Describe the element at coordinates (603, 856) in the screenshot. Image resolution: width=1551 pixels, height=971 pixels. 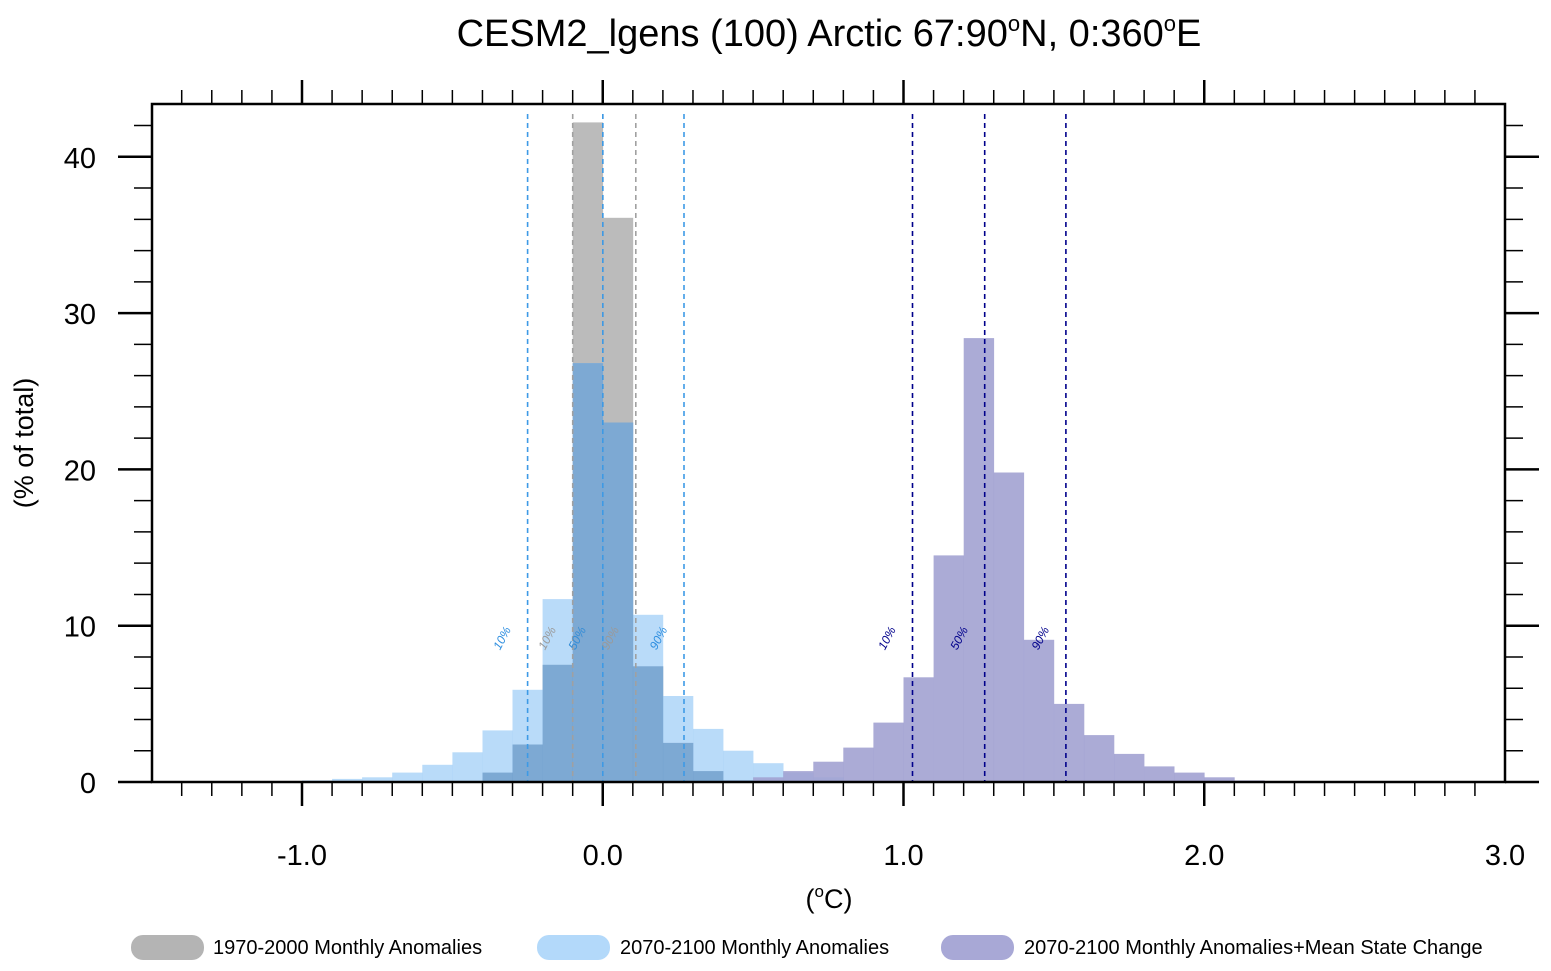
I see `x-tick-label: 0.0` at that location.